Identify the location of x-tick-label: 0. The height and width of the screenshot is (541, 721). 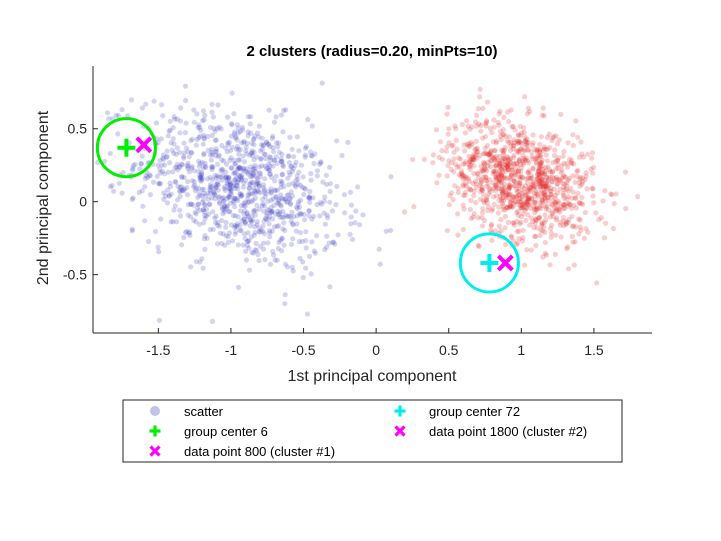
(376, 350).